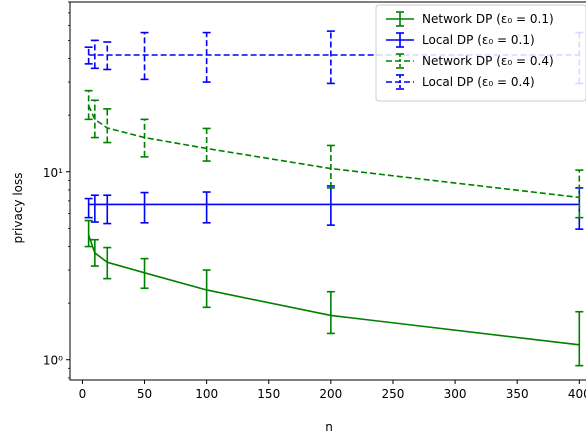 Image resolution: width=586 pixels, height=439 pixels. I want to click on y-axis-label: privacy loss, so click(18, 207).